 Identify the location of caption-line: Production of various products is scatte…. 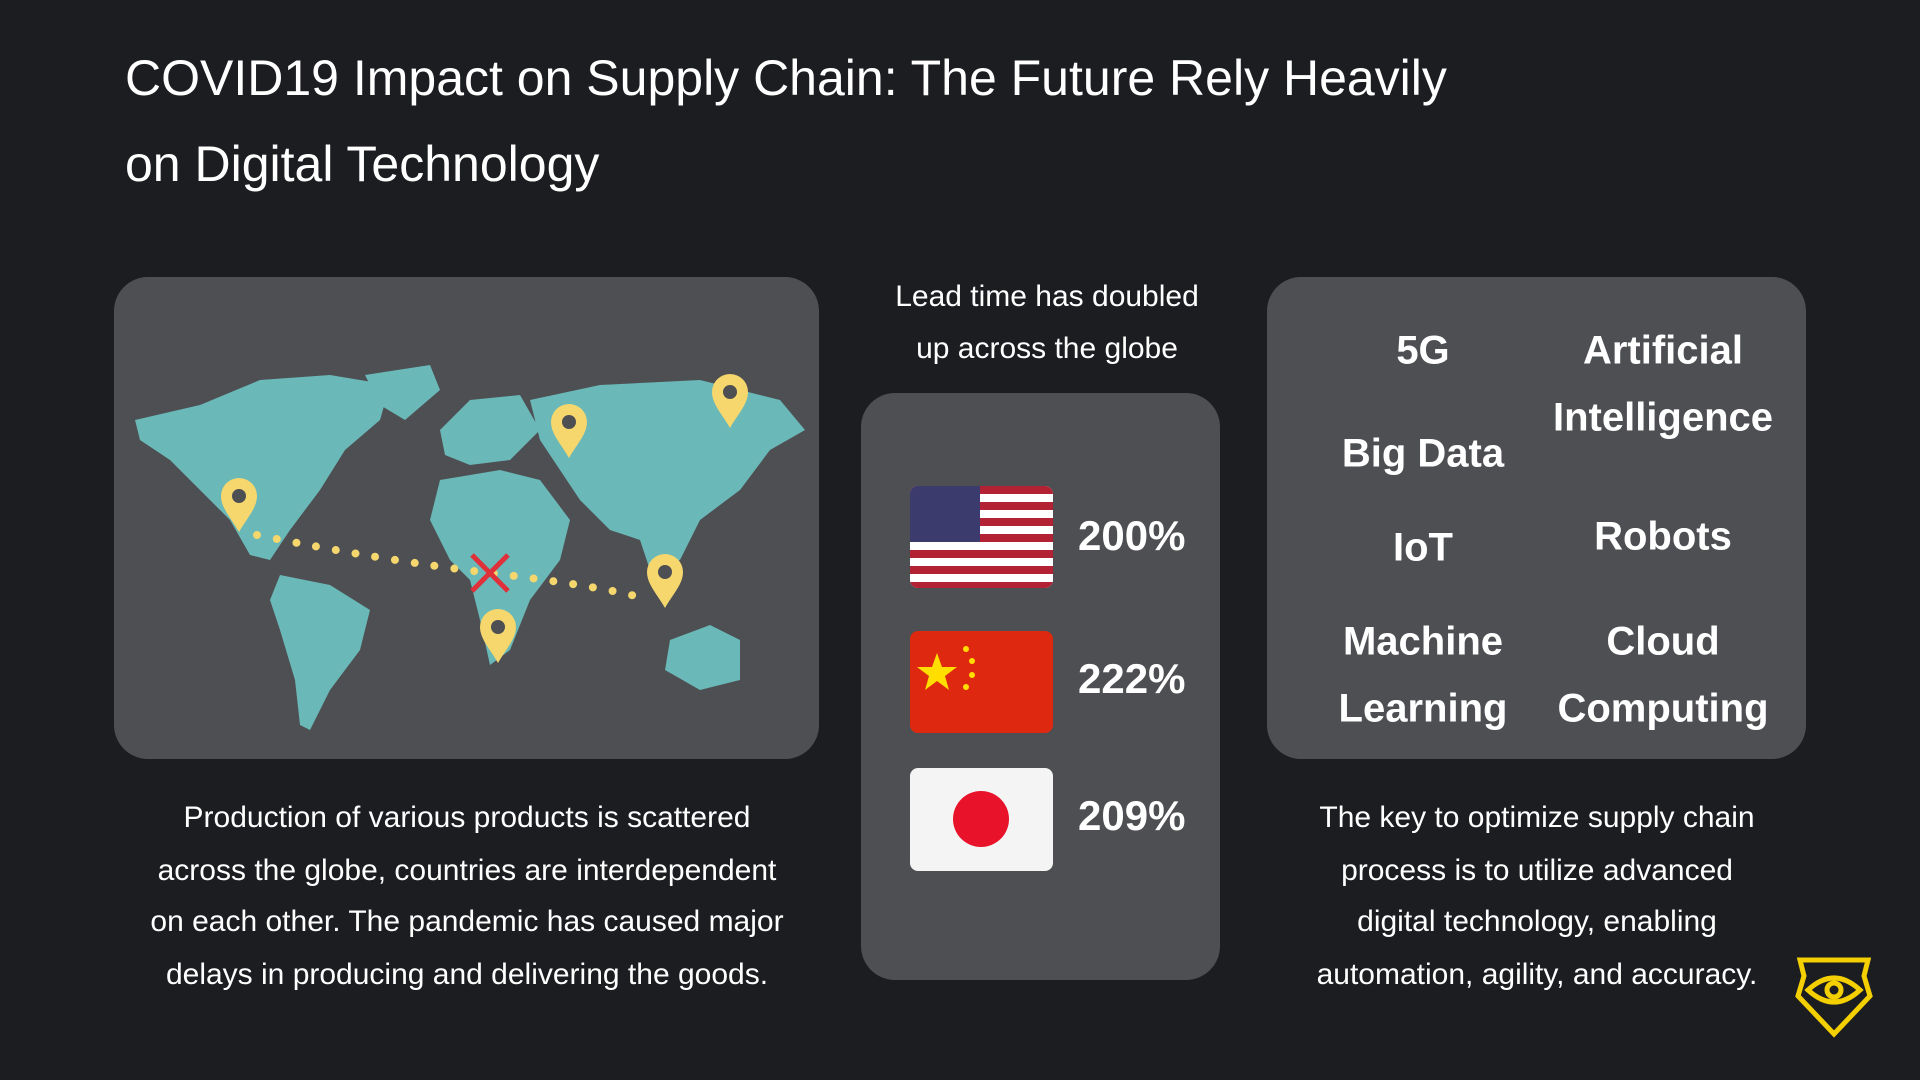
(467, 817).